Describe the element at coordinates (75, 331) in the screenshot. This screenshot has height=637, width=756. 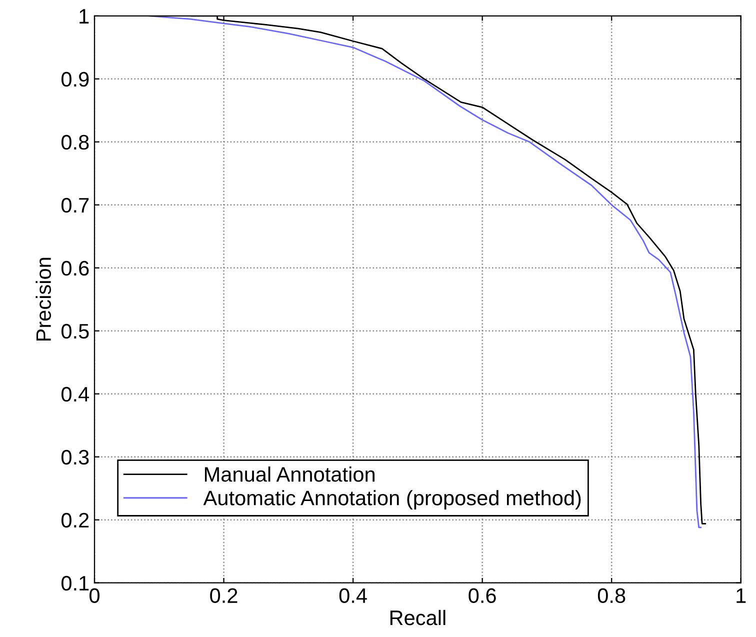
I see `y-tick-label: 0.5` at that location.